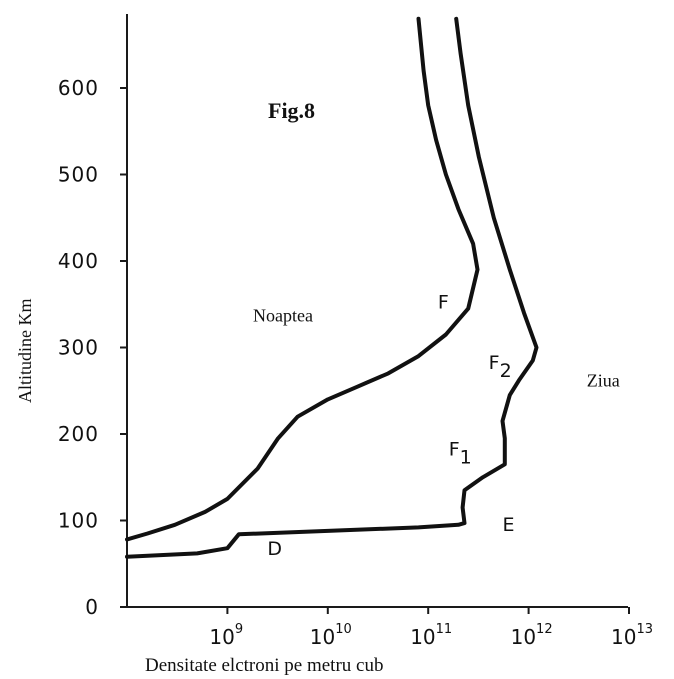 The width and height of the screenshot is (674, 679). What do you see at coordinates (78, 88) in the screenshot?
I see `y-tick-label: 600` at bounding box center [78, 88].